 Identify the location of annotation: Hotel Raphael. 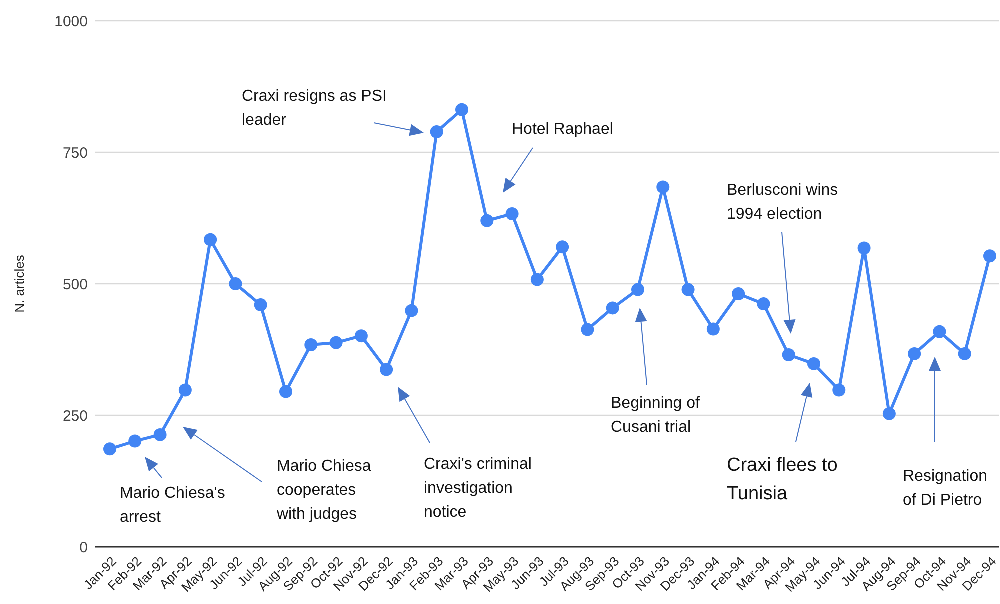
(563, 129).